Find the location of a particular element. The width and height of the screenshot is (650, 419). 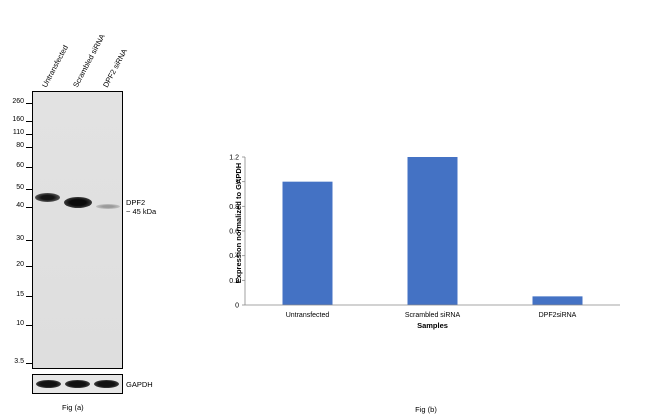

y-tick-label: 0 is located at coordinates (237, 306).